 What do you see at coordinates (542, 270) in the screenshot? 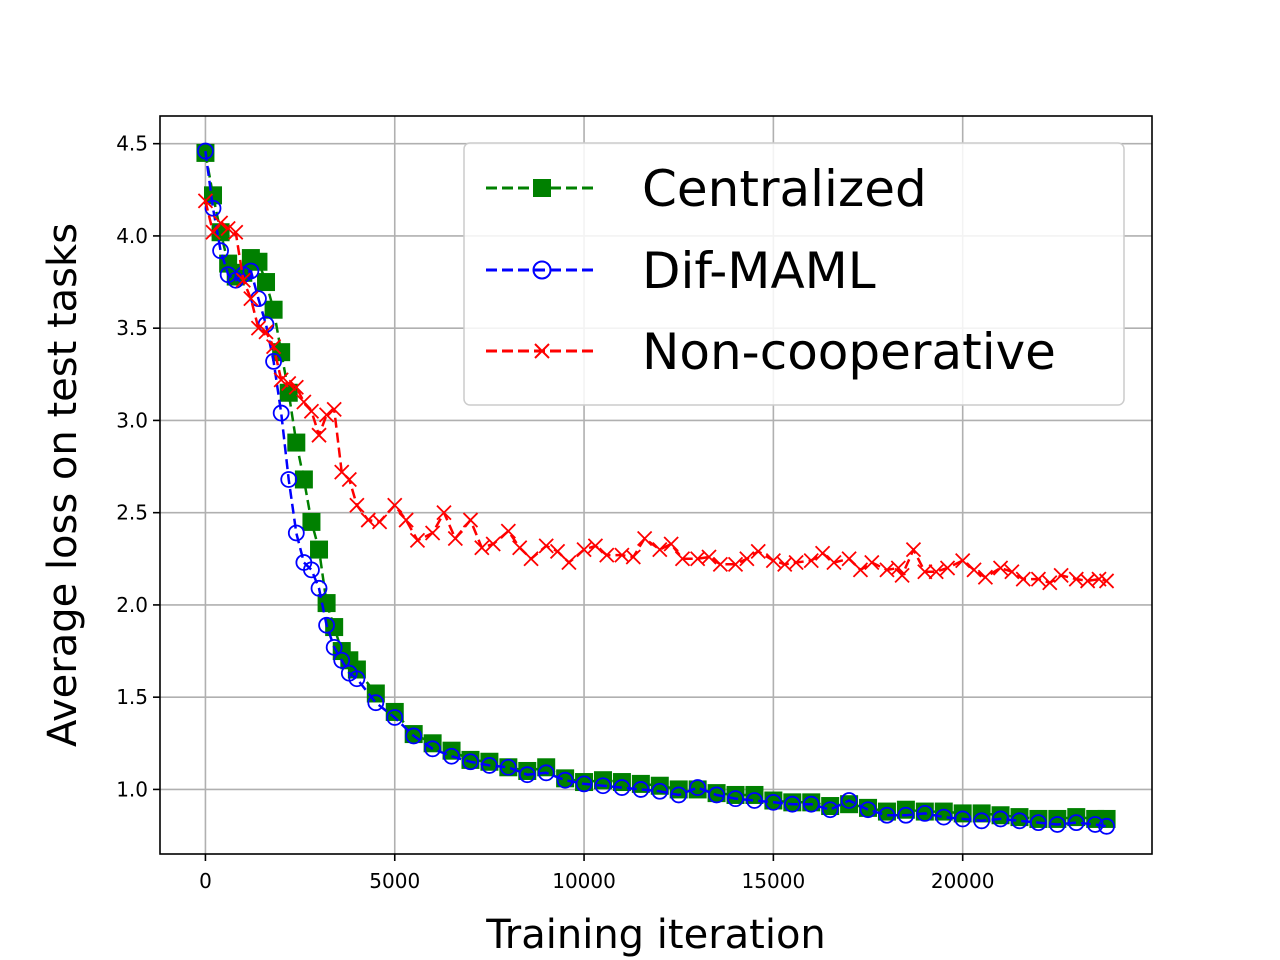
I see `legend-marker-dif-maml` at bounding box center [542, 270].